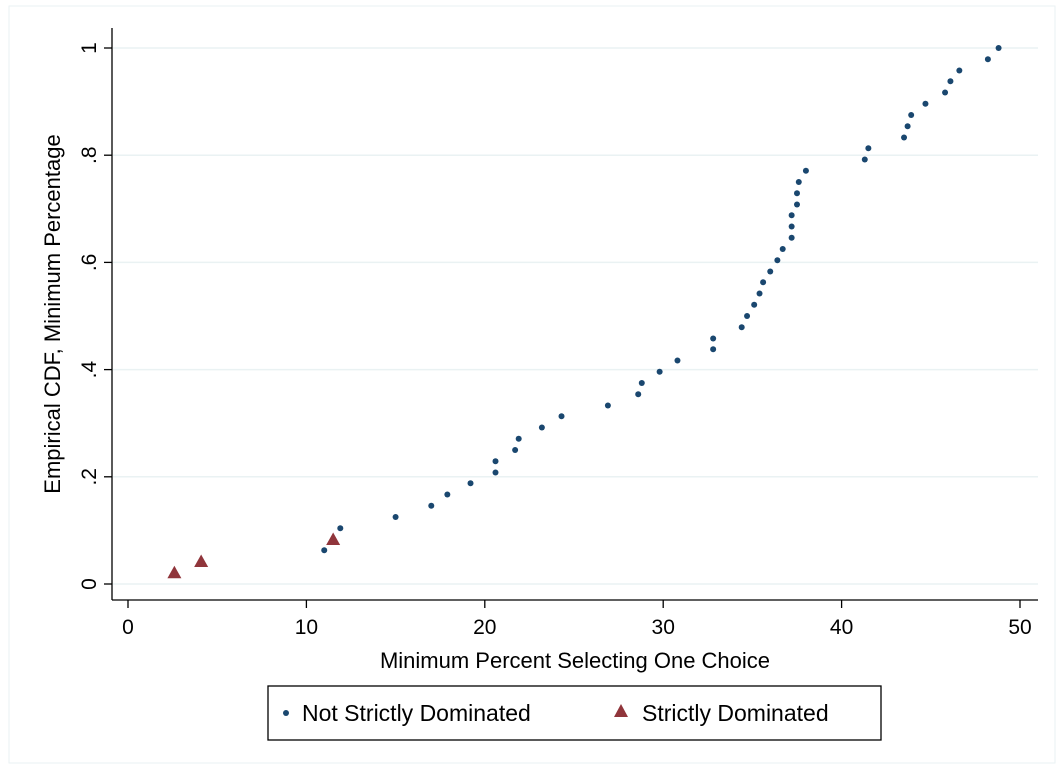 The image size is (1060, 768). What do you see at coordinates (89, 48) in the screenshot?
I see `y-tick-label: 1` at bounding box center [89, 48].